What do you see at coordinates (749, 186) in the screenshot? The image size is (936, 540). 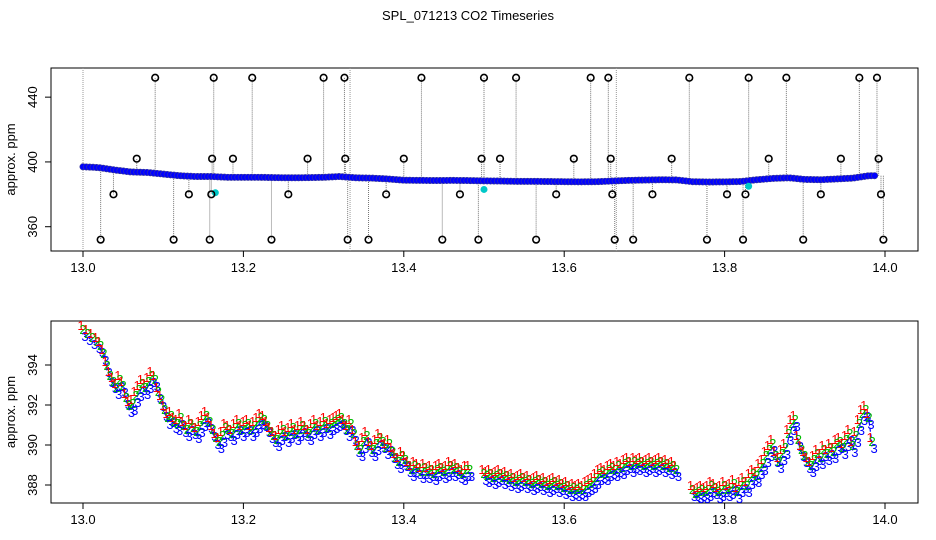 I see `highlight-point` at bounding box center [749, 186].